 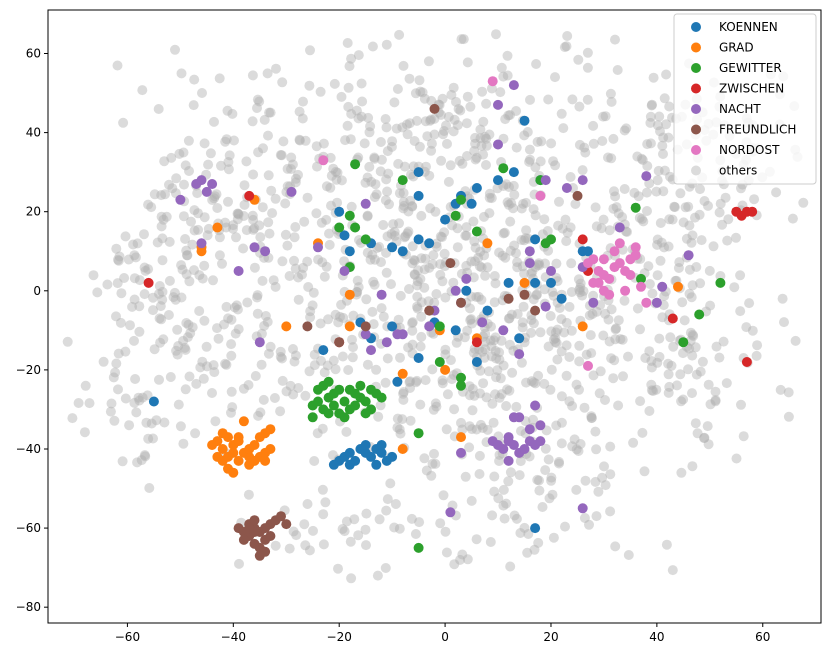 I want to click on legend-marker, so click(x=696, y=150).